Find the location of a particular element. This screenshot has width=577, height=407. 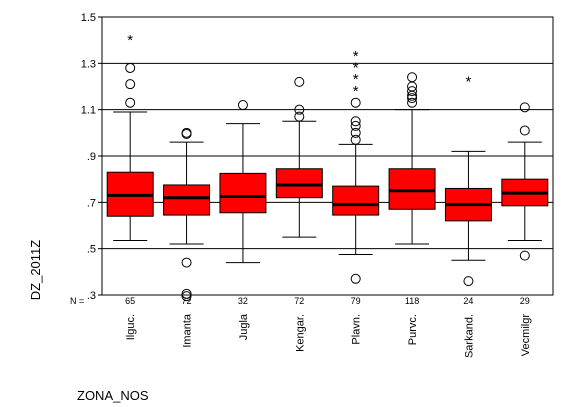

y-tick-label: 1.3 is located at coordinates (88, 64).